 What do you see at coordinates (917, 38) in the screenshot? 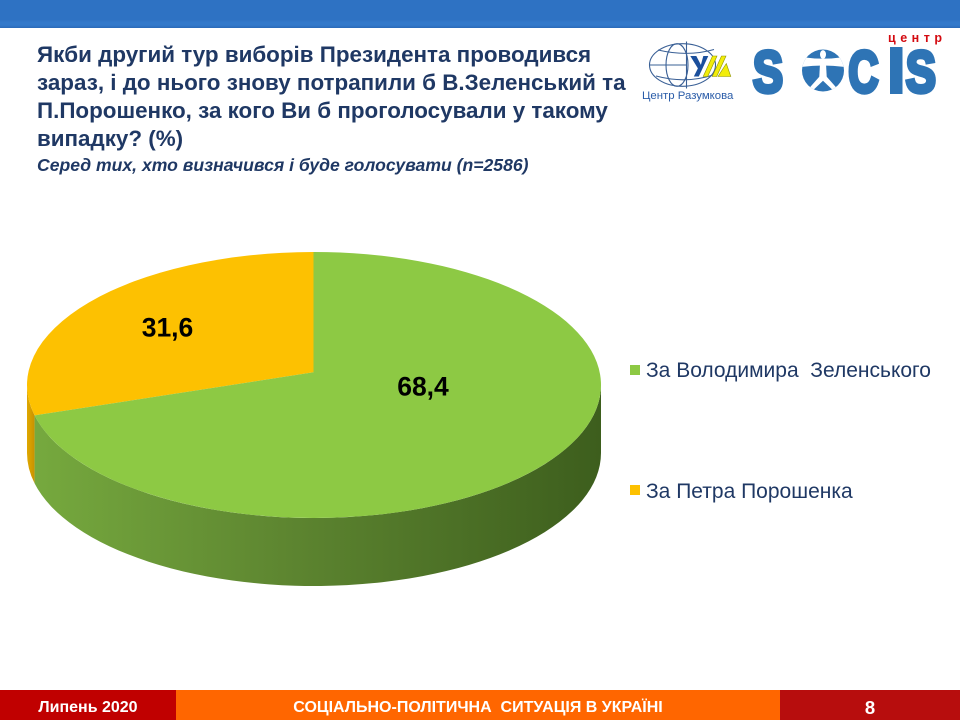
I see `svg-text: центр` at bounding box center [917, 38].